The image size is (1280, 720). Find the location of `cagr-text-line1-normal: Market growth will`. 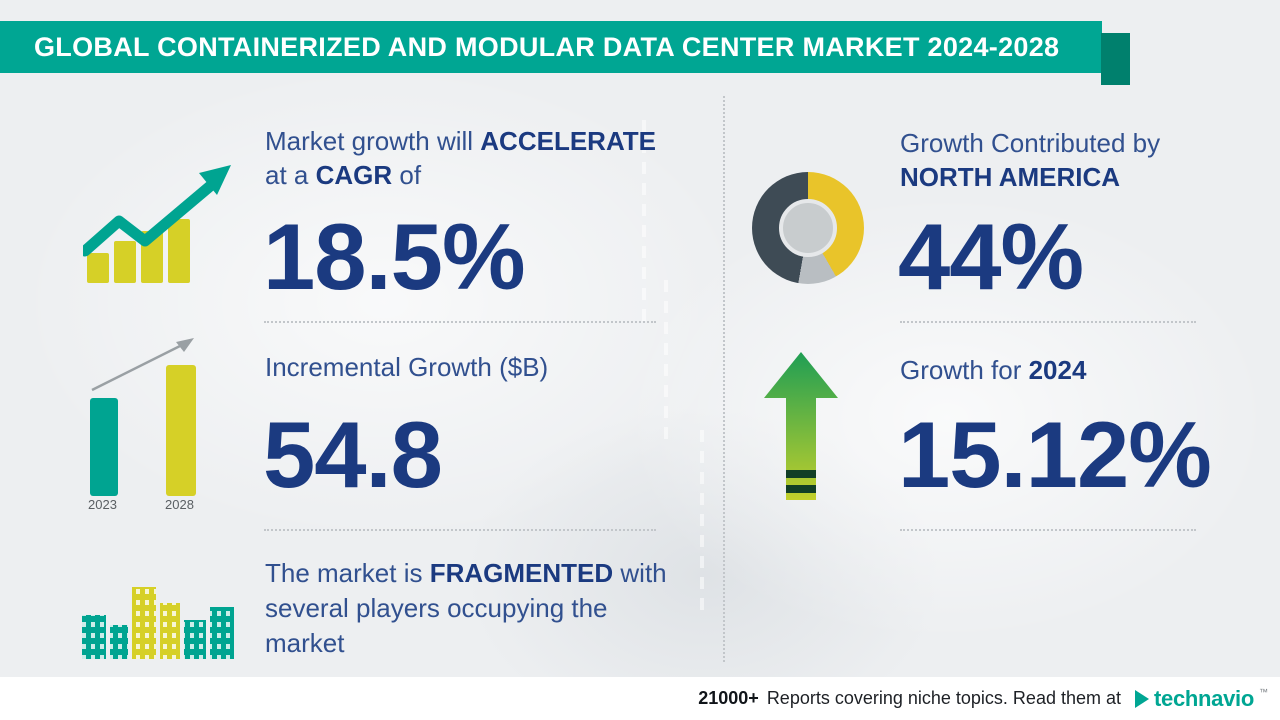

cagr-text-line1-normal: Market growth will is located at coordinates (373, 141).